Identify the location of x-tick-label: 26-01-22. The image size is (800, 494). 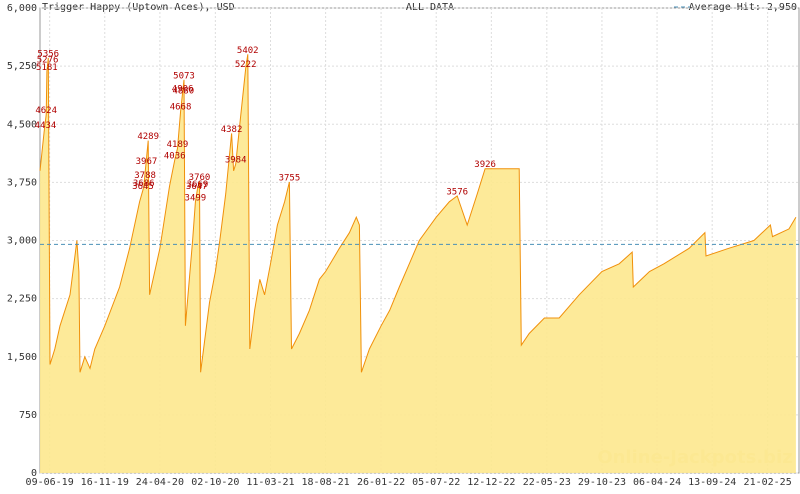
(381, 482).